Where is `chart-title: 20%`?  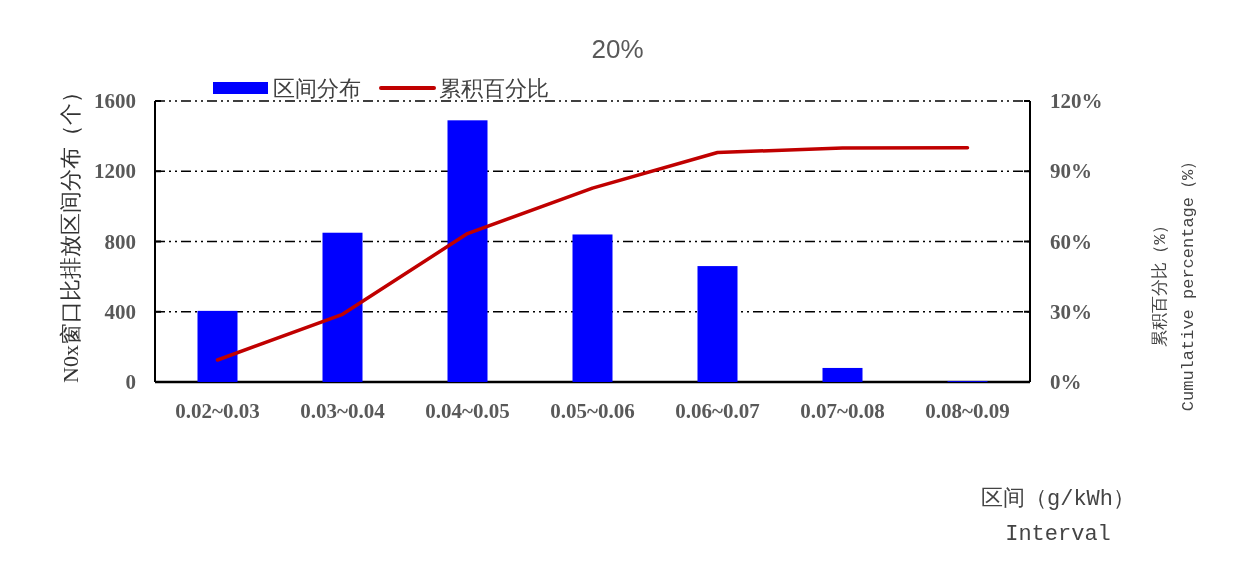 chart-title: 20% is located at coordinates (617, 49).